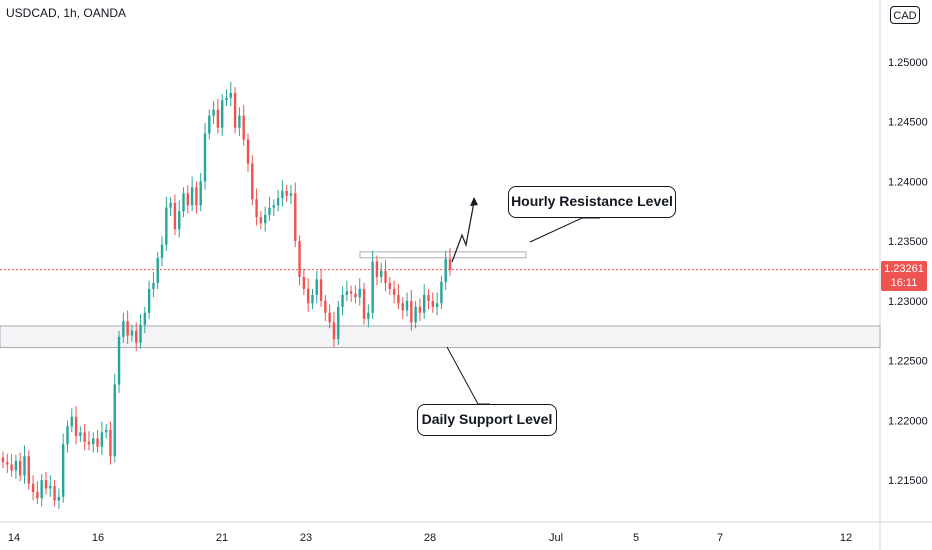 Image resolution: width=932 pixels, height=550 pixels. Describe the element at coordinates (430, 538) in the screenshot. I see `x-tick-label: 28` at that location.